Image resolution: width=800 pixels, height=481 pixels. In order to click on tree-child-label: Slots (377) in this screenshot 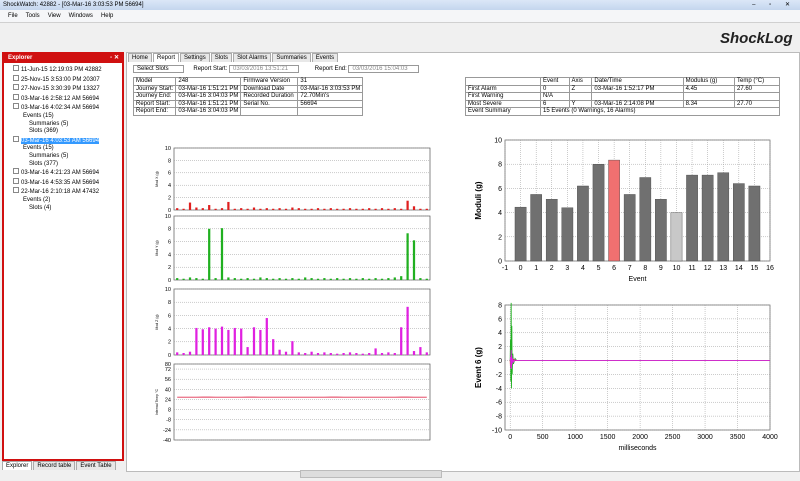, I will do `click(44, 163)`.